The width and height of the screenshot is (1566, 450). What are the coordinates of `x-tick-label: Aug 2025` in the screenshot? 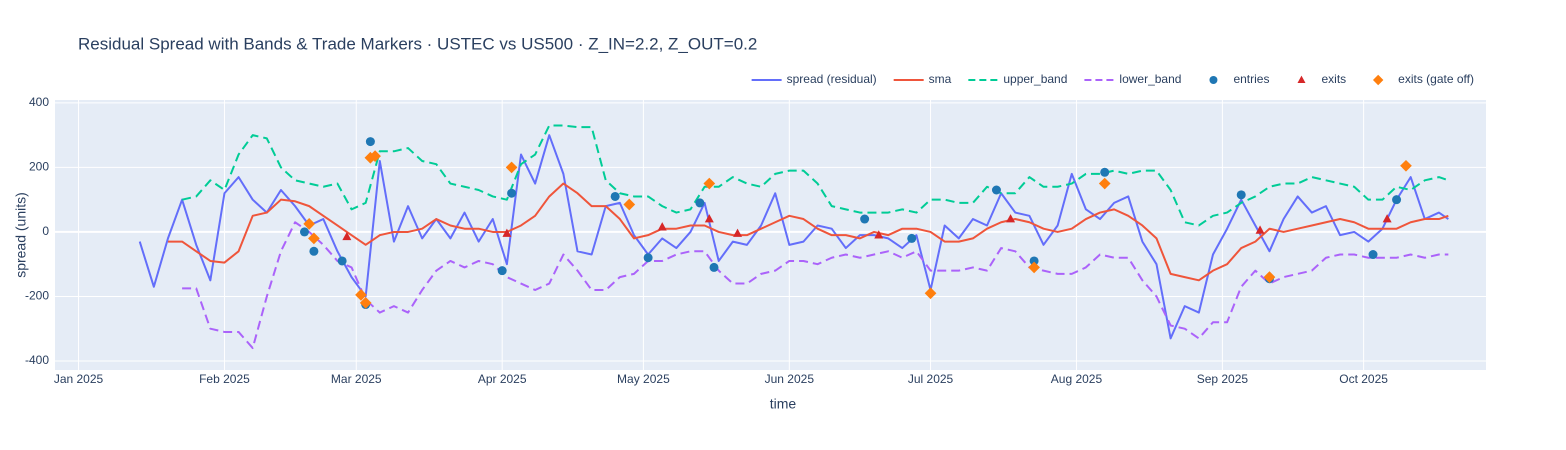 It's located at (1077, 379).